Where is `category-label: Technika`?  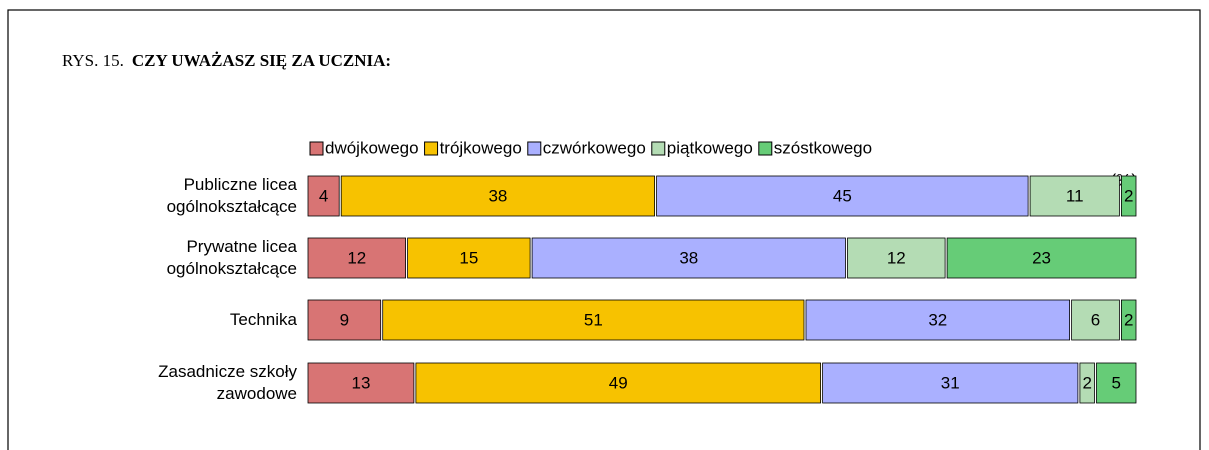
category-label: Technika is located at coordinates (263, 319).